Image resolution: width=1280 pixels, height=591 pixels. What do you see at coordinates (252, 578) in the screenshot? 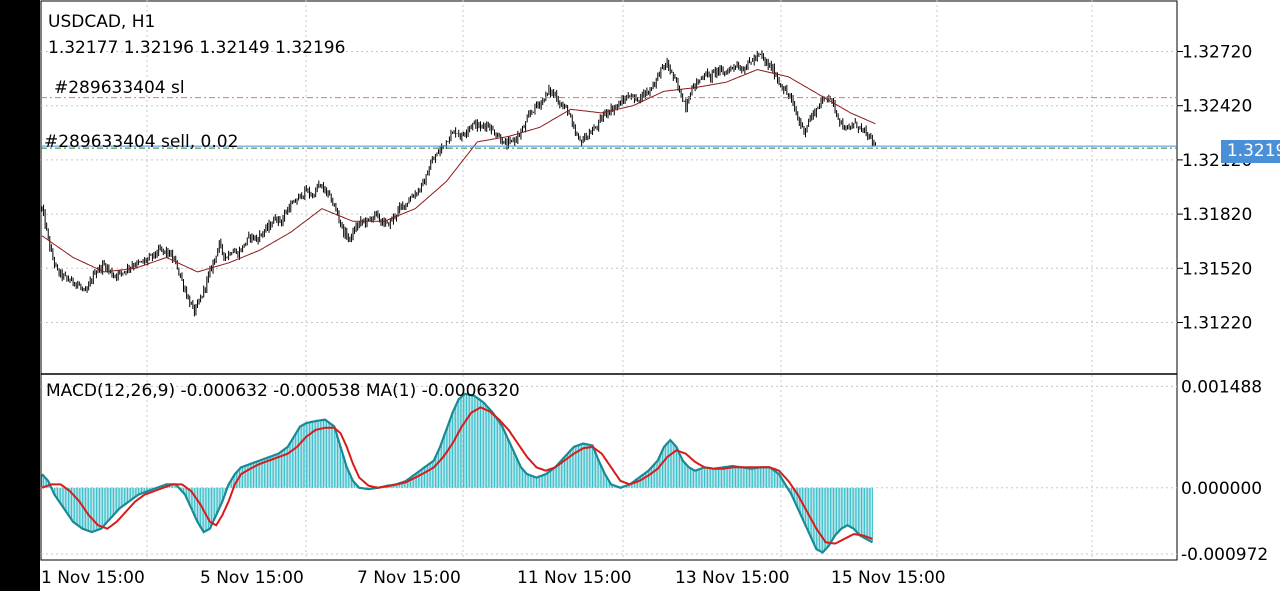
I see `x-tick-label: 5 Nov 15:00` at bounding box center [252, 578].